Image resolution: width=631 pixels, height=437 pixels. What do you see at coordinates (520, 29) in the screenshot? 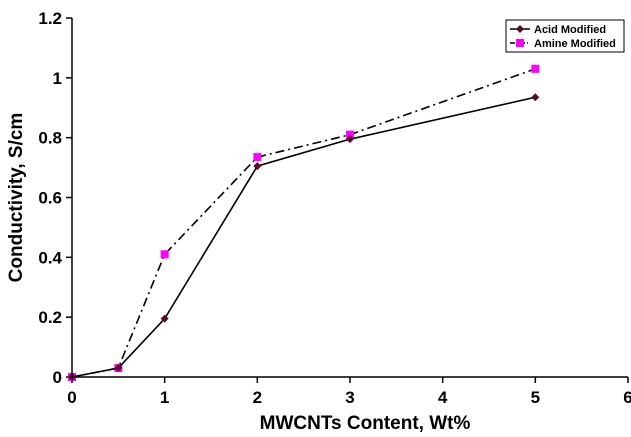
I see `legend-marker-acid-modified` at bounding box center [520, 29].